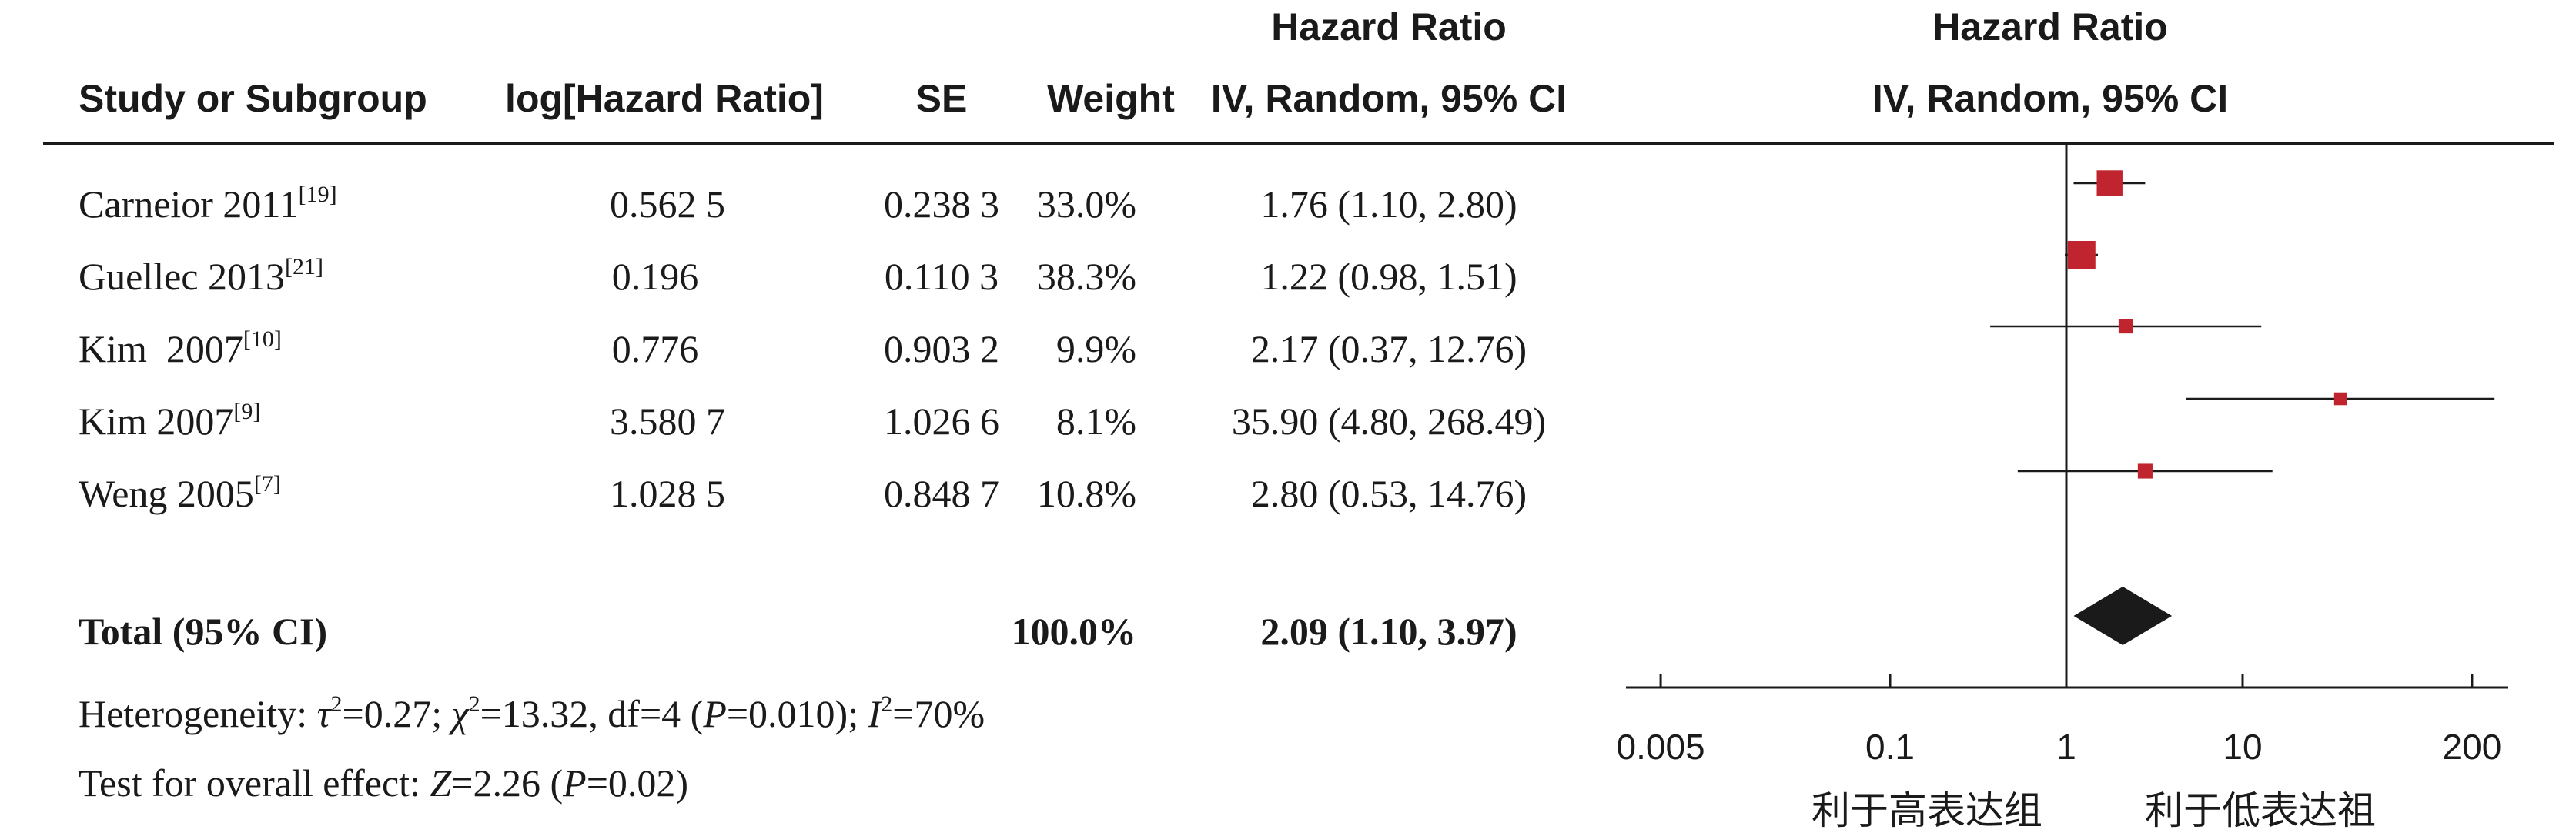 The width and height of the screenshot is (2576, 833). Describe the element at coordinates (942, 276) in the screenshot. I see `se-value: 0.110 3` at that location.